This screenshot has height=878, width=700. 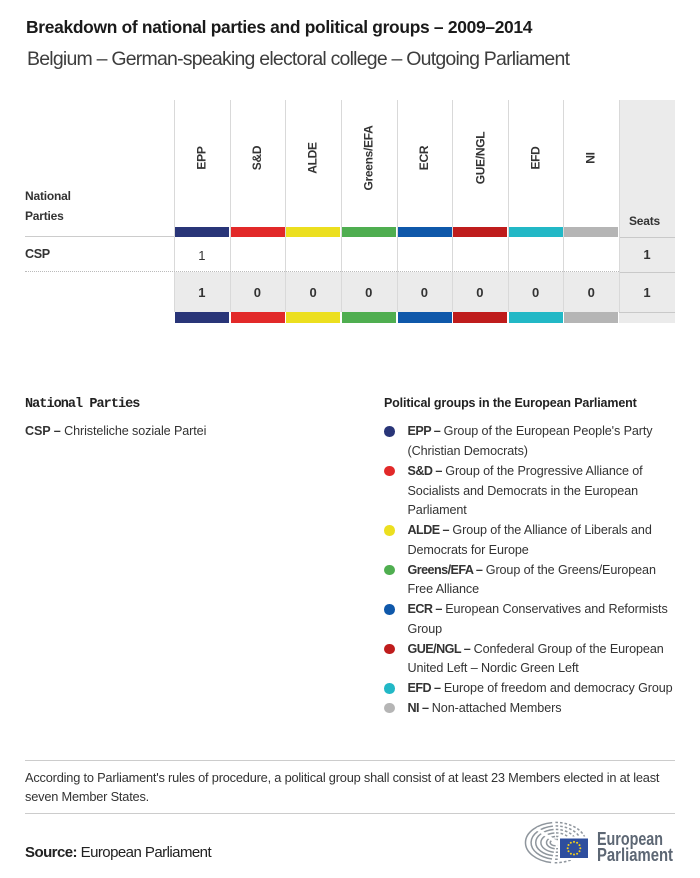 I want to click on svg-text: European, so click(x=630, y=839).